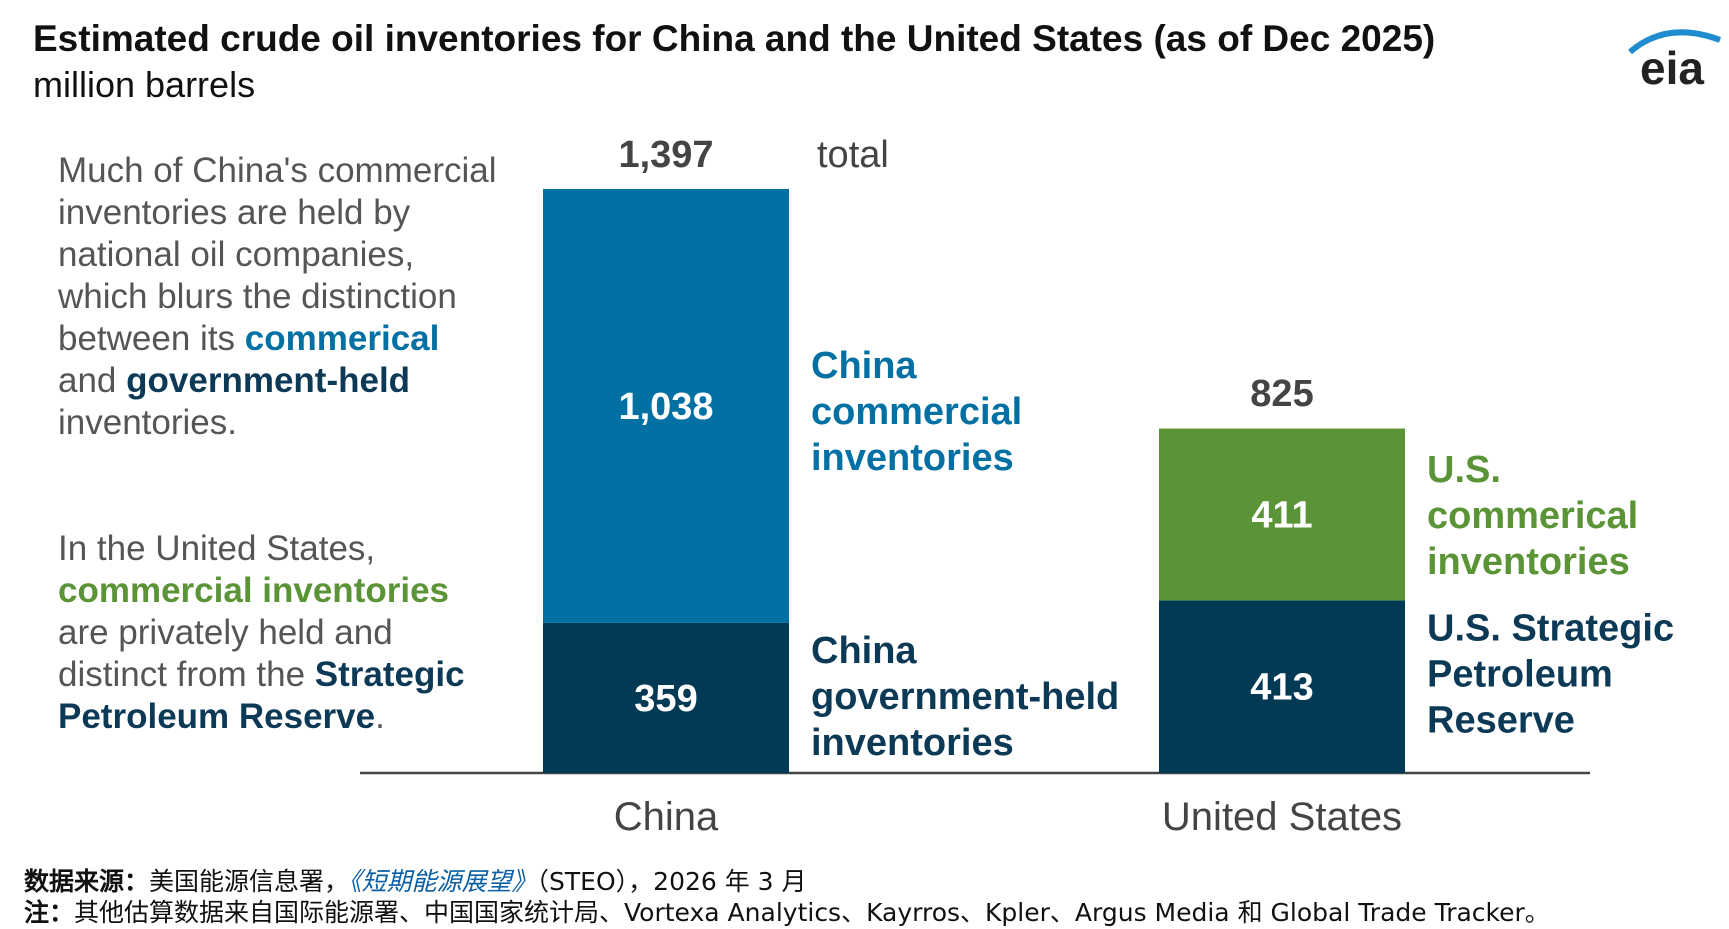 This screenshot has height=929, width=1729. I want to click on value-label-united-states-segment-1: 411, so click(1281, 515).